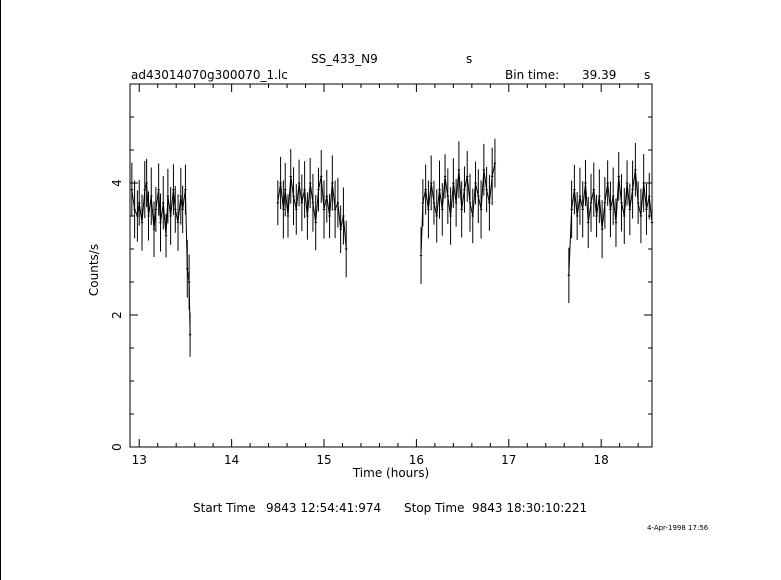 The height and width of the screenshot is (580, 781). What do you see at coordinates (139, 460) in the screenshot?
I see `x-tick-label: 13` at bounding box center [139, 460].